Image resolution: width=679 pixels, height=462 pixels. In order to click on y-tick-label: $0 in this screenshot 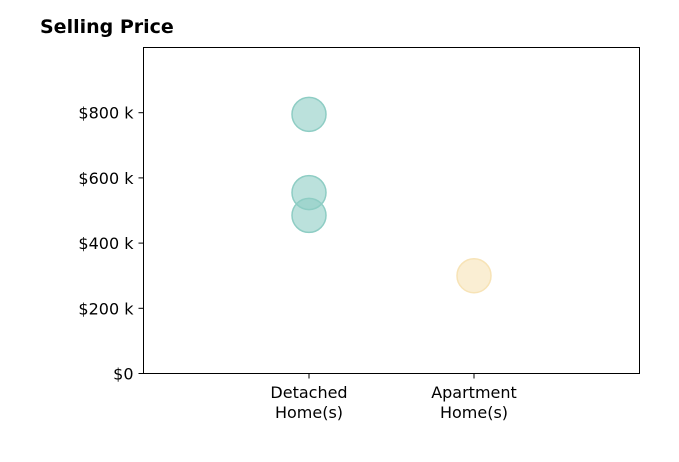, I will do `click(123, 374)`.